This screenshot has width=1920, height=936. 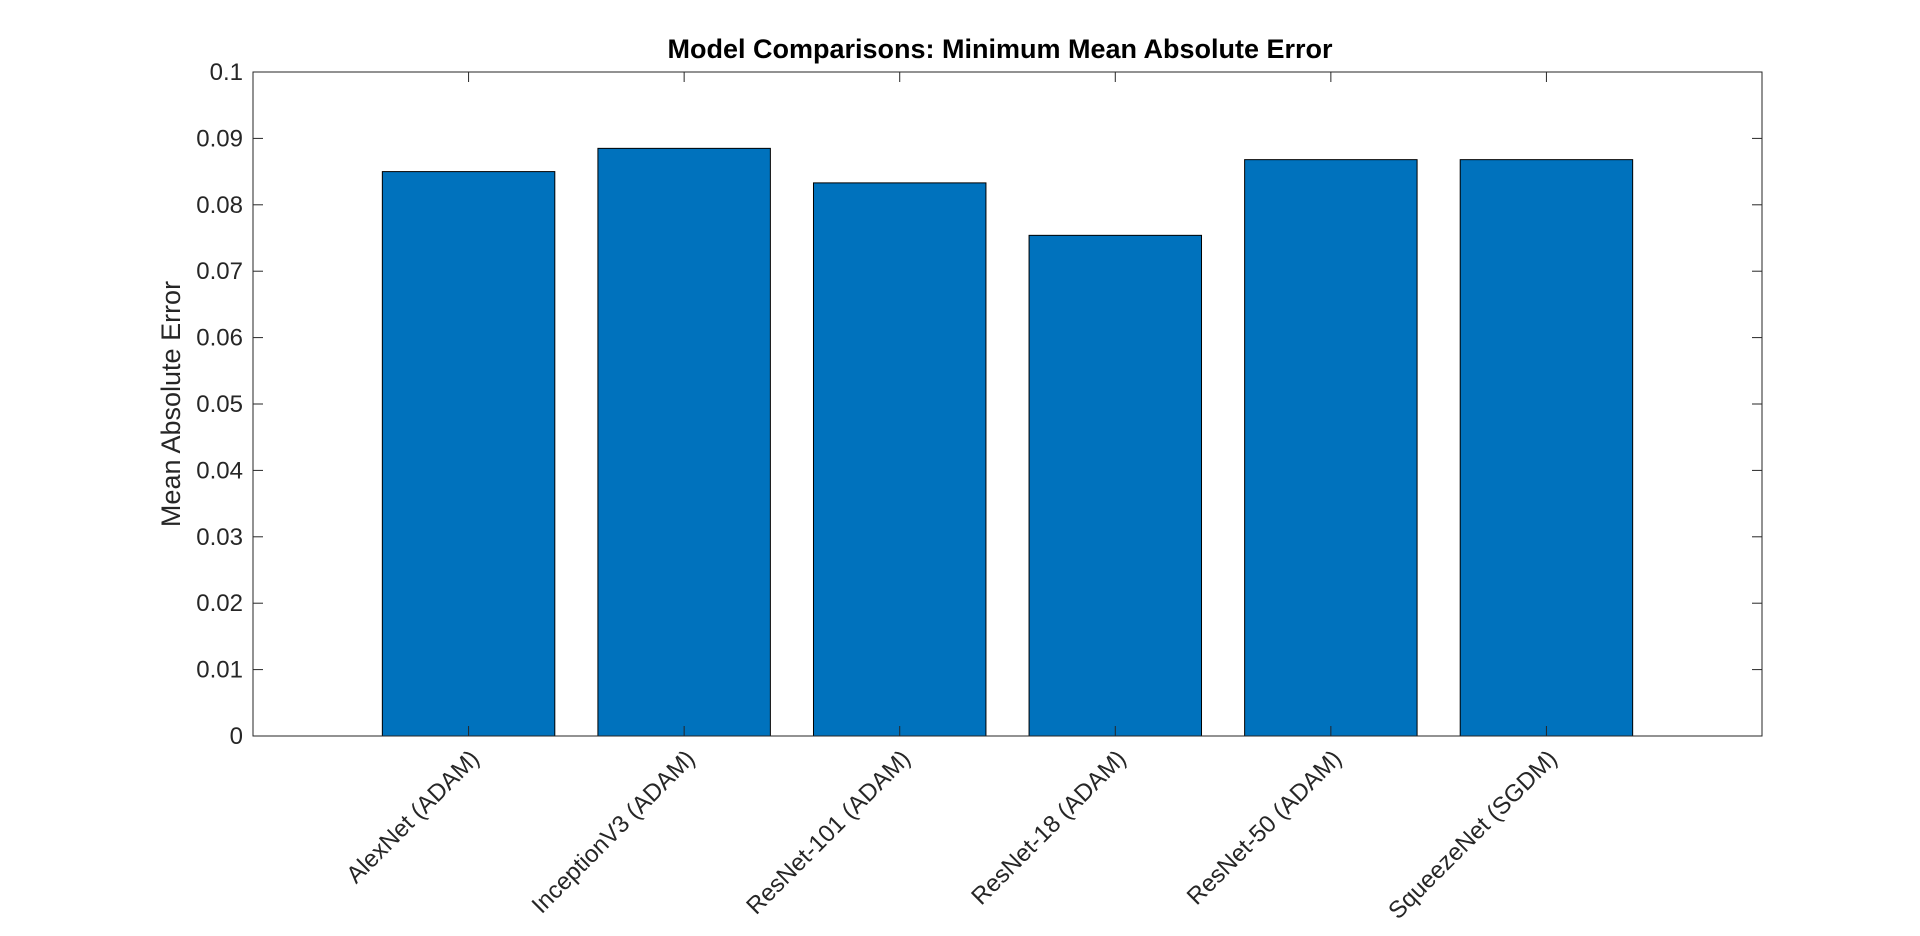 I want to click on y-tick-label: 0.01, so click(x=219, y=670).